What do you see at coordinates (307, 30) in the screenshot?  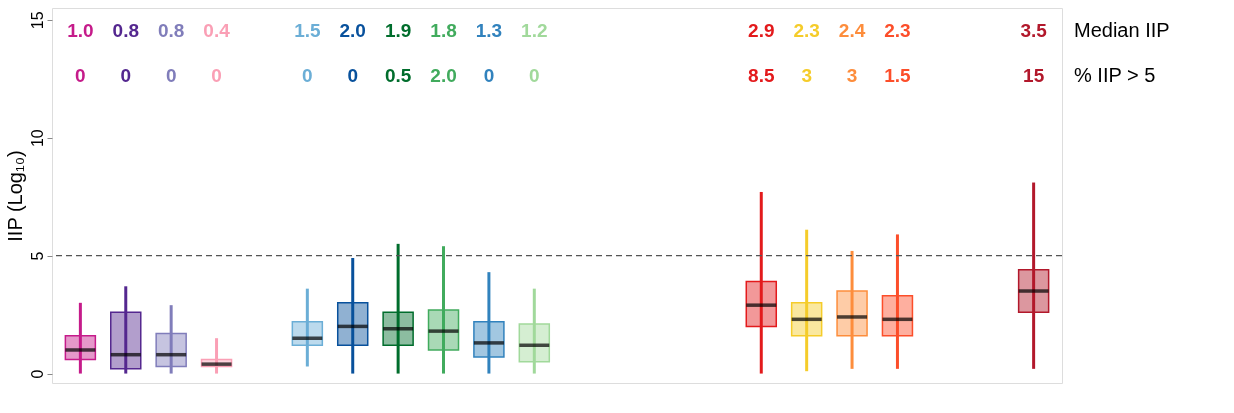 I see `annotation: 1.5` at bounding box center [307, 30].